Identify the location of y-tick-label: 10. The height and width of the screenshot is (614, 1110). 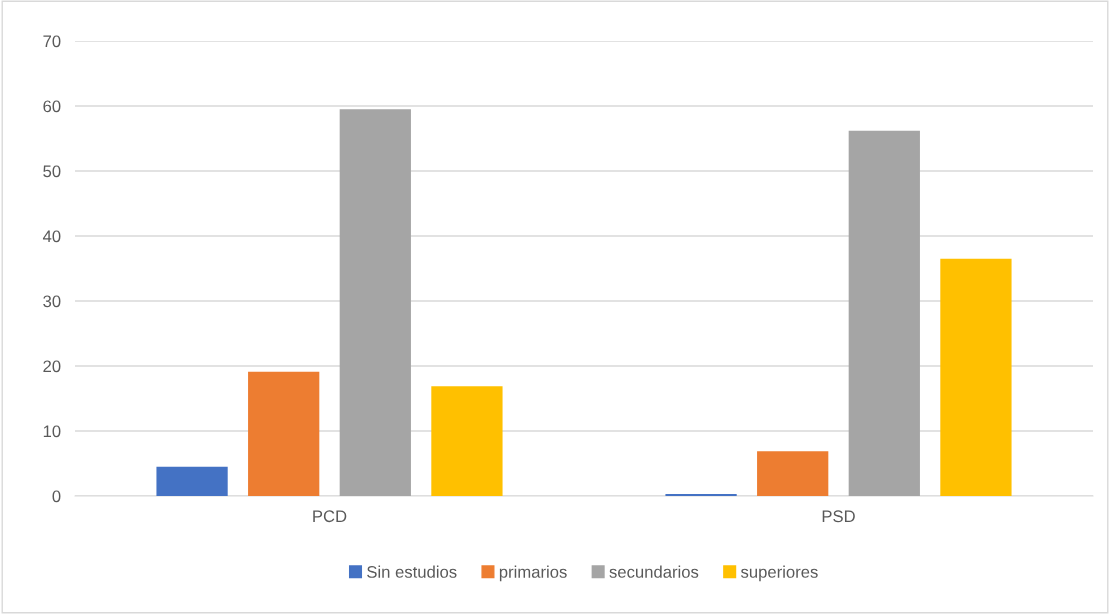
(52, 431).